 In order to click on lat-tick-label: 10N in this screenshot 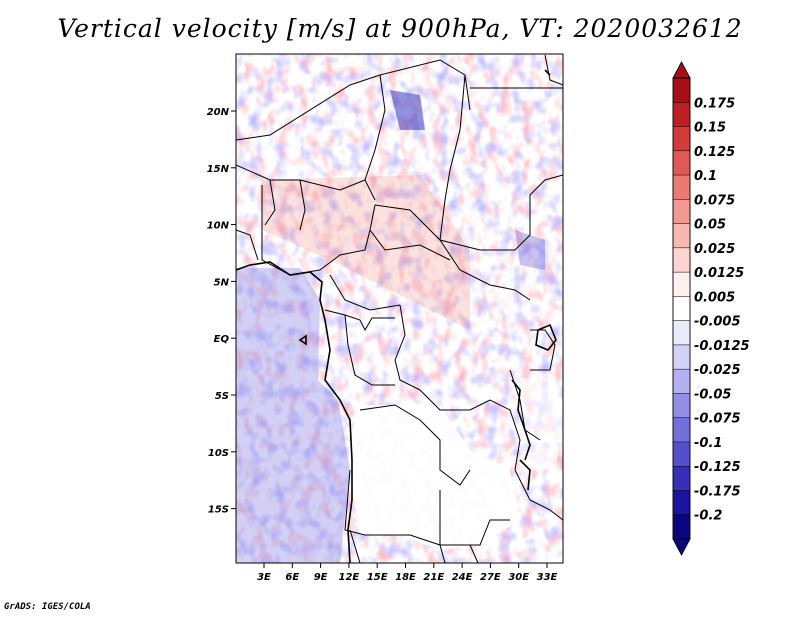, I will do `click(218, 226)`.